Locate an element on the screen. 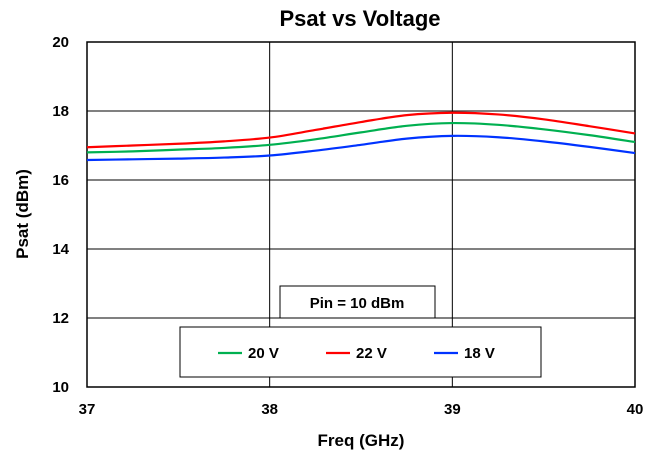 Image resolution: width=663 pixels, height=458 pixels. y-tick-label: 20 is located at coordinates (60, 42).